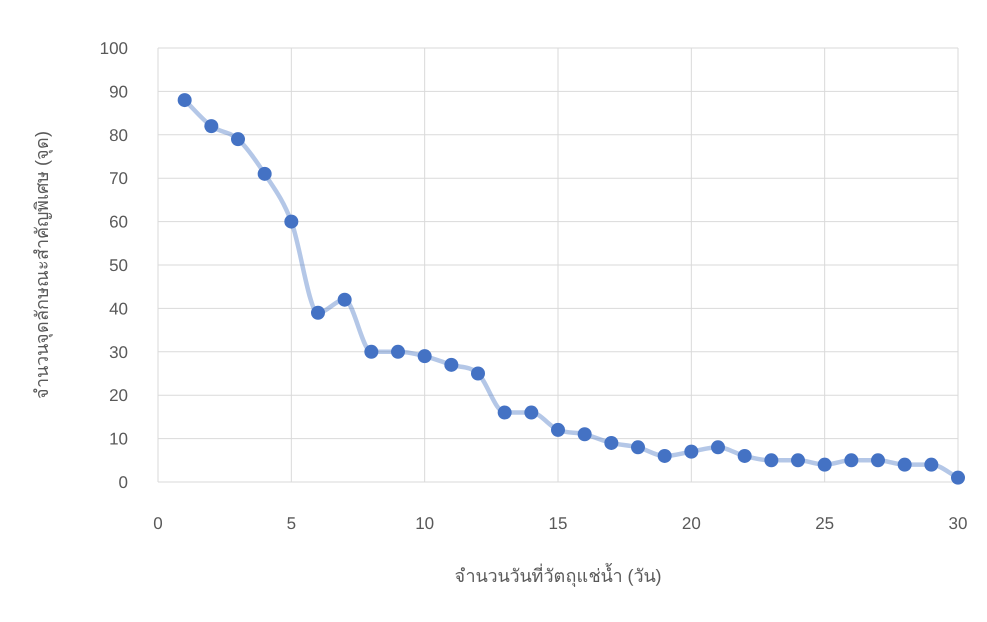 The image size is (987, 622). Describe the element at coordinates (118, 178) in the screenshot. I see `y-tick-label: 70` at that location.